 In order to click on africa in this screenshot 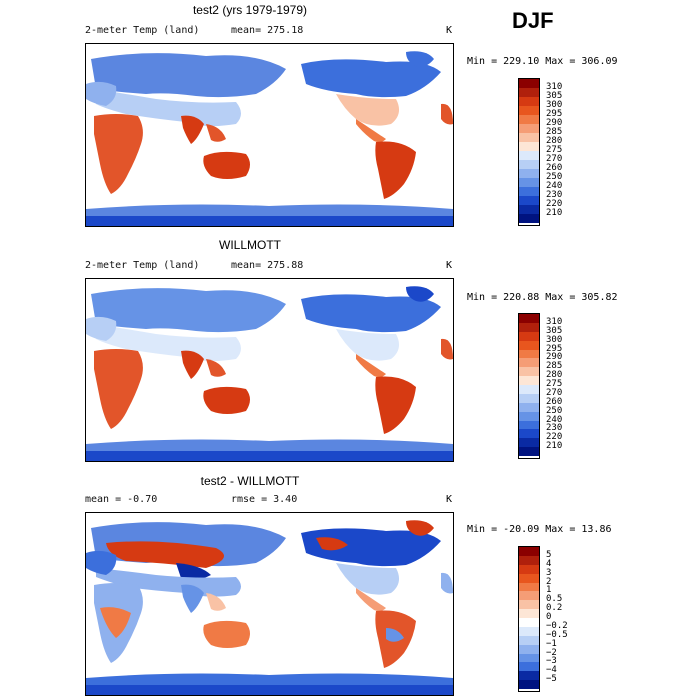, I will do `click(118, 389)`.